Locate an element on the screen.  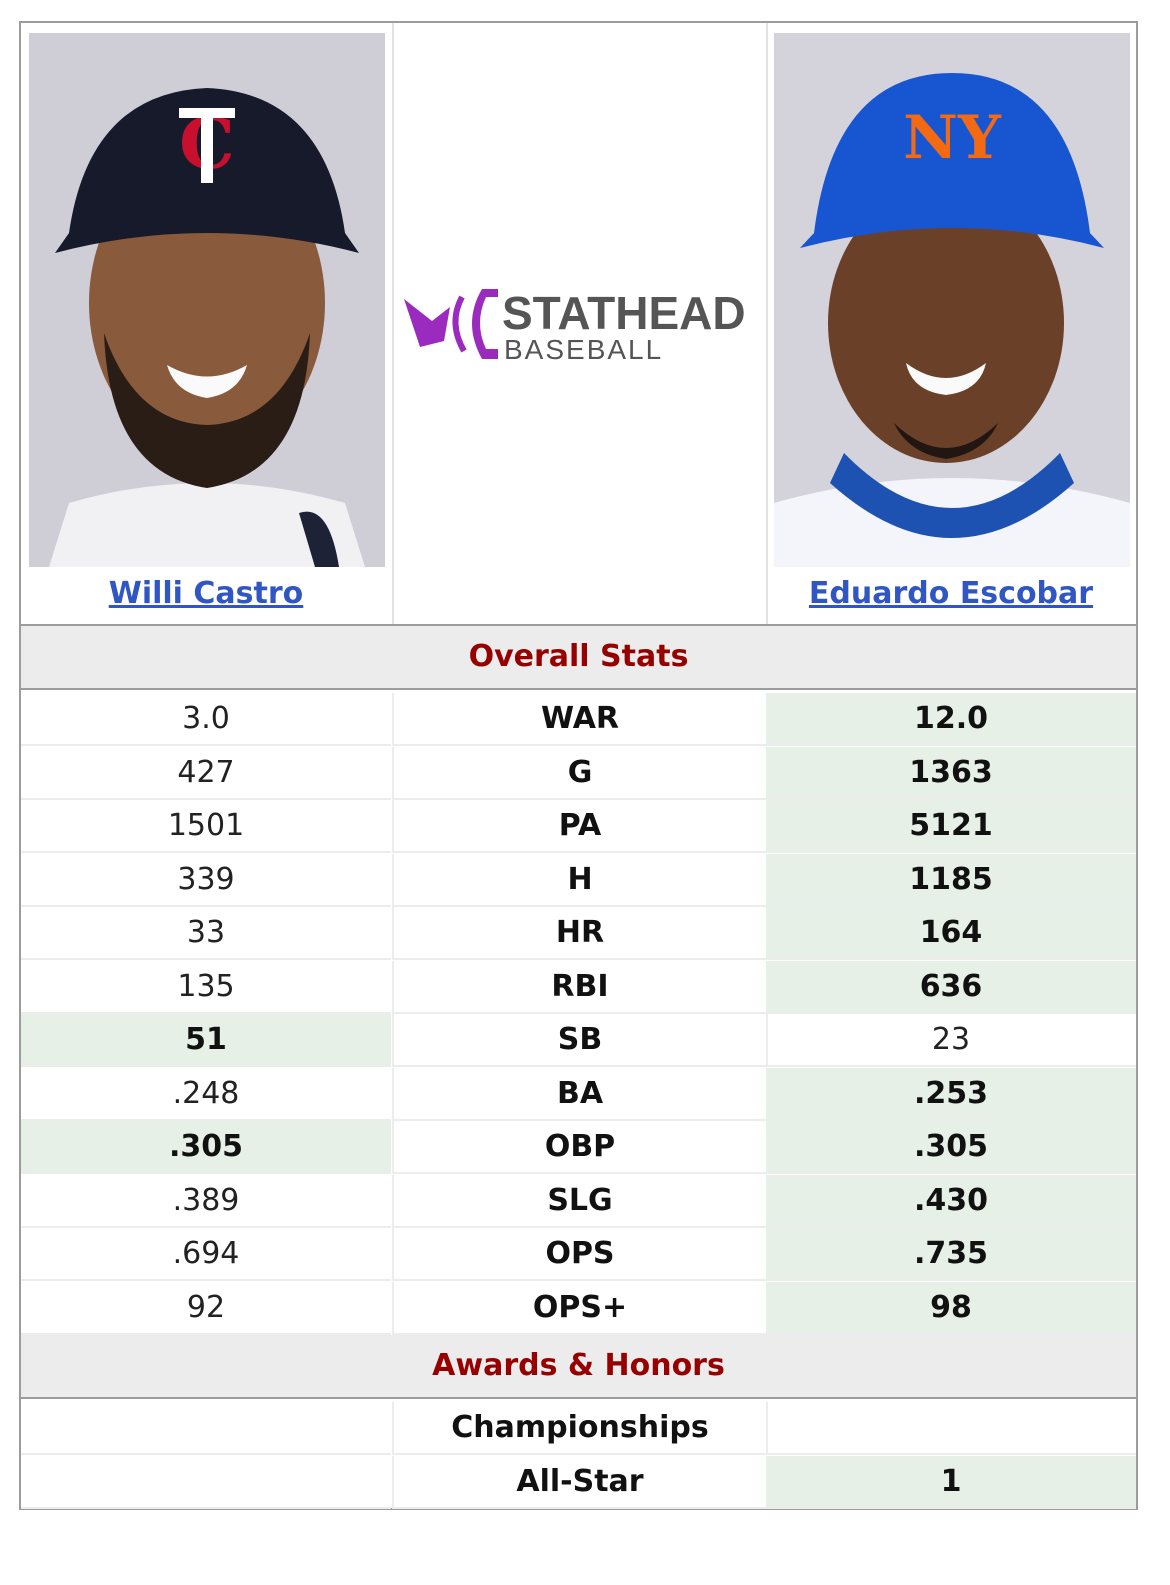
right-value: .305 is located at coordinates (951, 1147).